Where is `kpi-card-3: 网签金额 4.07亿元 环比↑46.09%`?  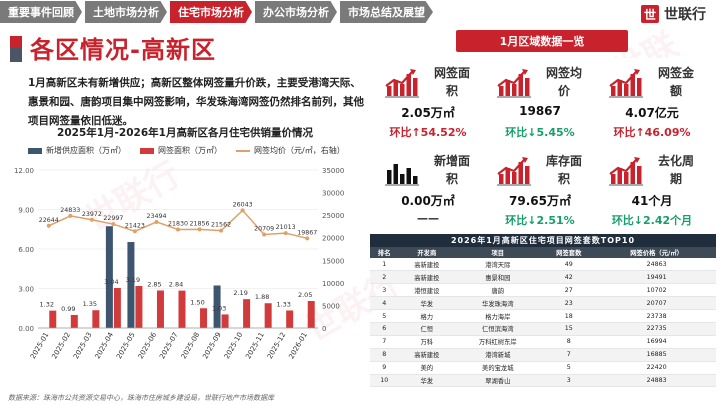 kpi-card-3: 网签金额 4.07亿元 环比↑46.09% is located at coordinates (652, 100).